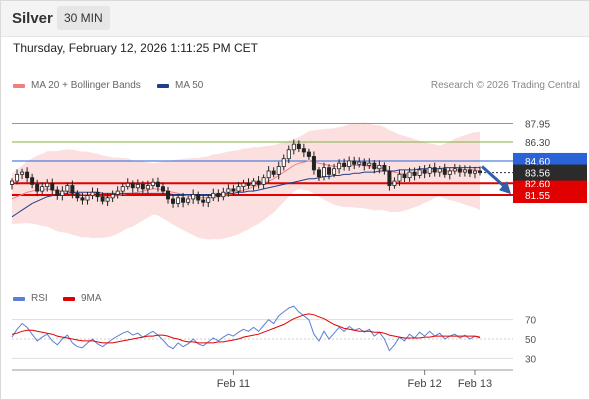  I want to click on legend-ma50: MA 50, so click(180, 85).